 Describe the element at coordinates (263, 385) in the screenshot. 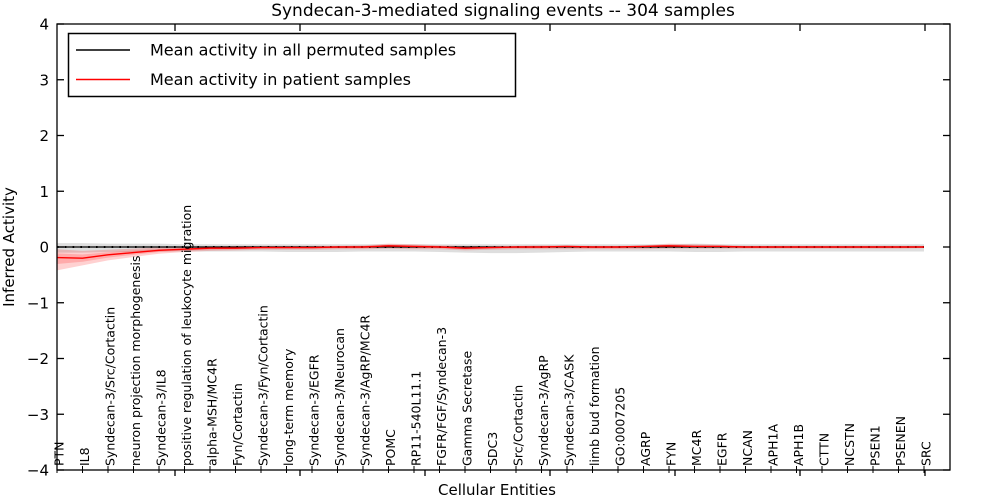

I see `x-category-label: Syndecan-3/Fyn/Cortactin` at that location.